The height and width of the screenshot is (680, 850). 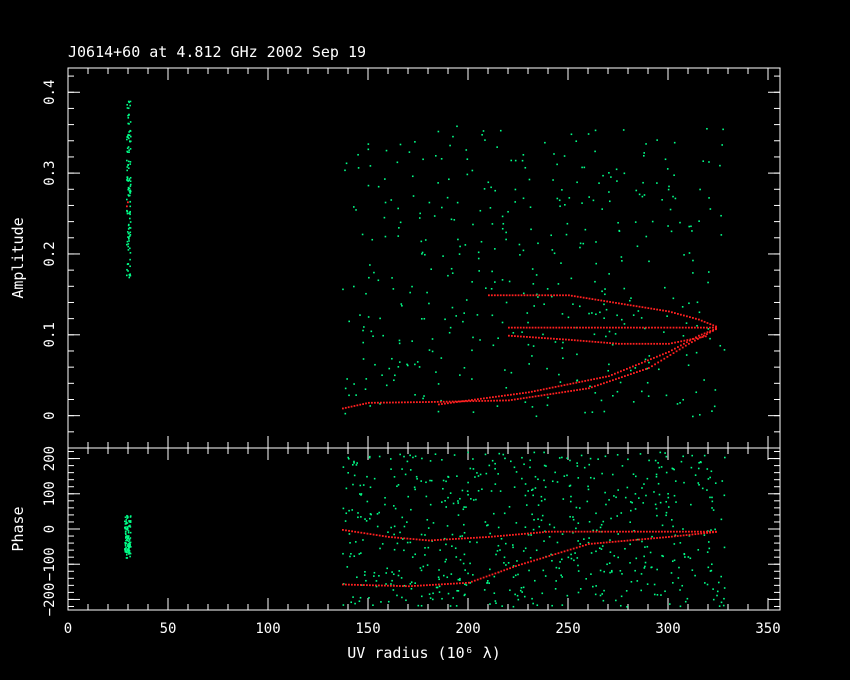 What do you see at coordinates (217, 52) in the screenshot?
I see `chart-title: J0614+60 at 4.812 GHz 2002 Sep 19` at bounding box center [217, 52].